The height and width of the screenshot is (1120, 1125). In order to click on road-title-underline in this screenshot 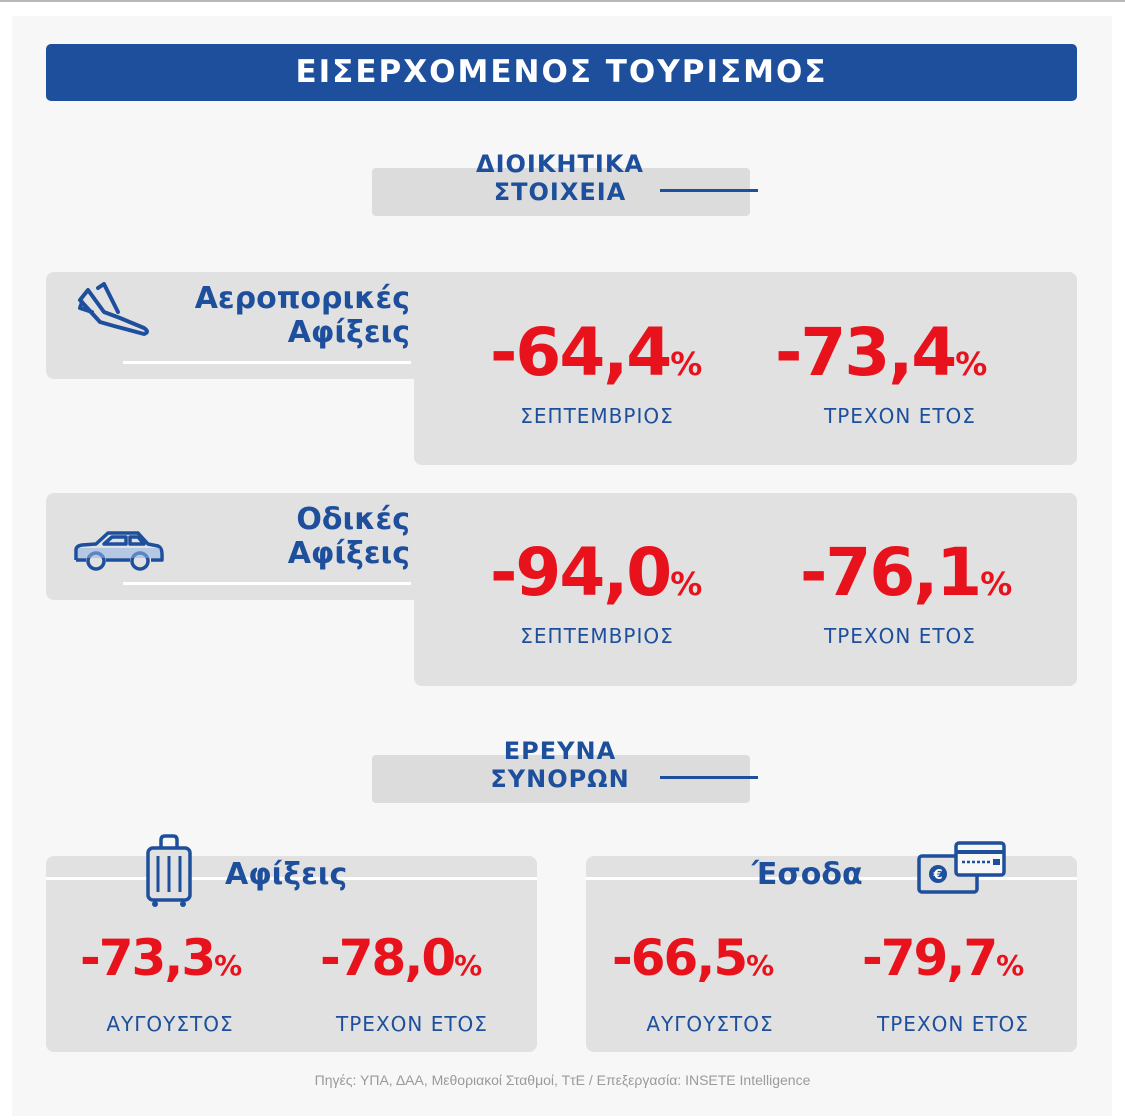, I will do `click(267, 583)`.